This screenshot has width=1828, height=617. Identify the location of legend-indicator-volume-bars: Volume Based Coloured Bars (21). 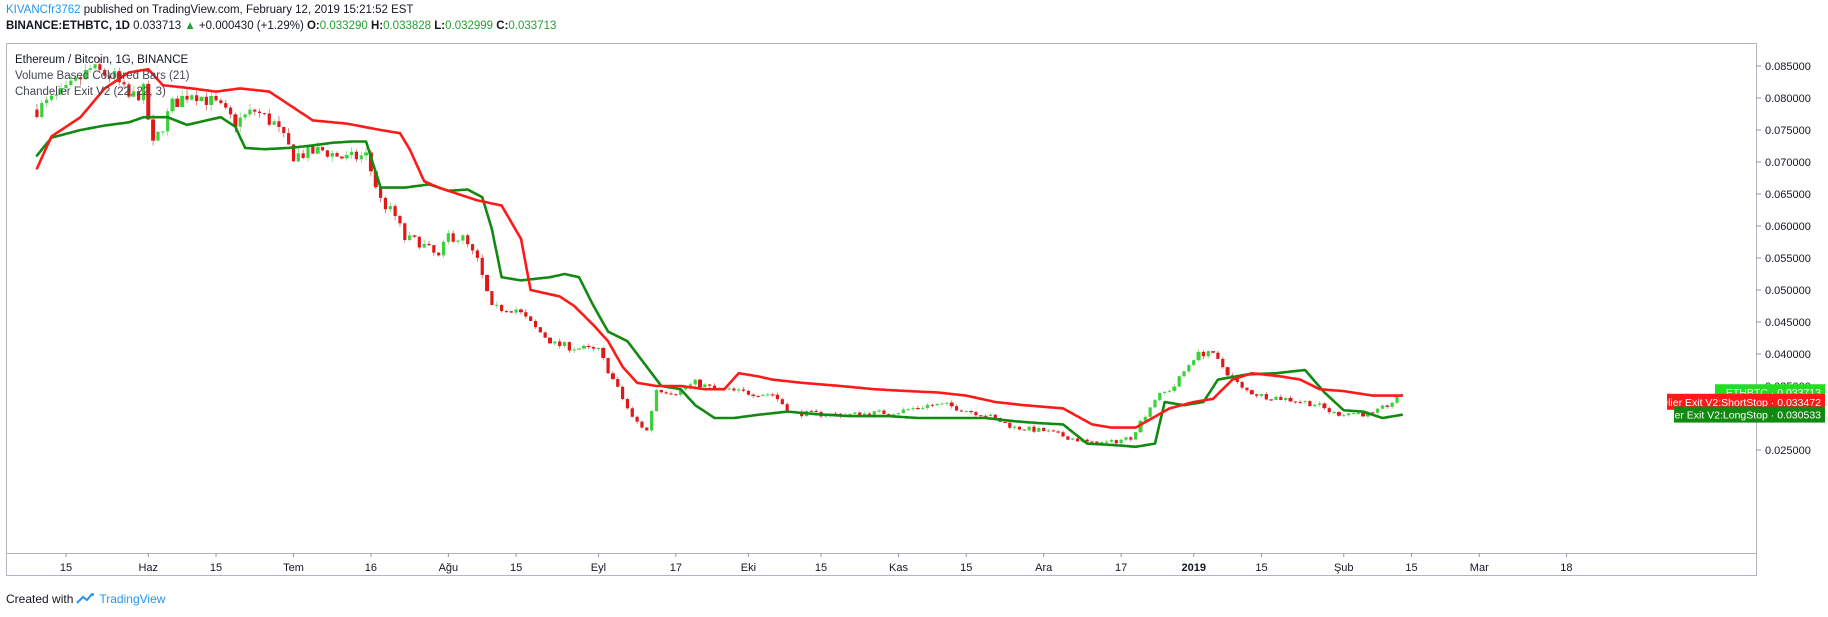
(102, 76).